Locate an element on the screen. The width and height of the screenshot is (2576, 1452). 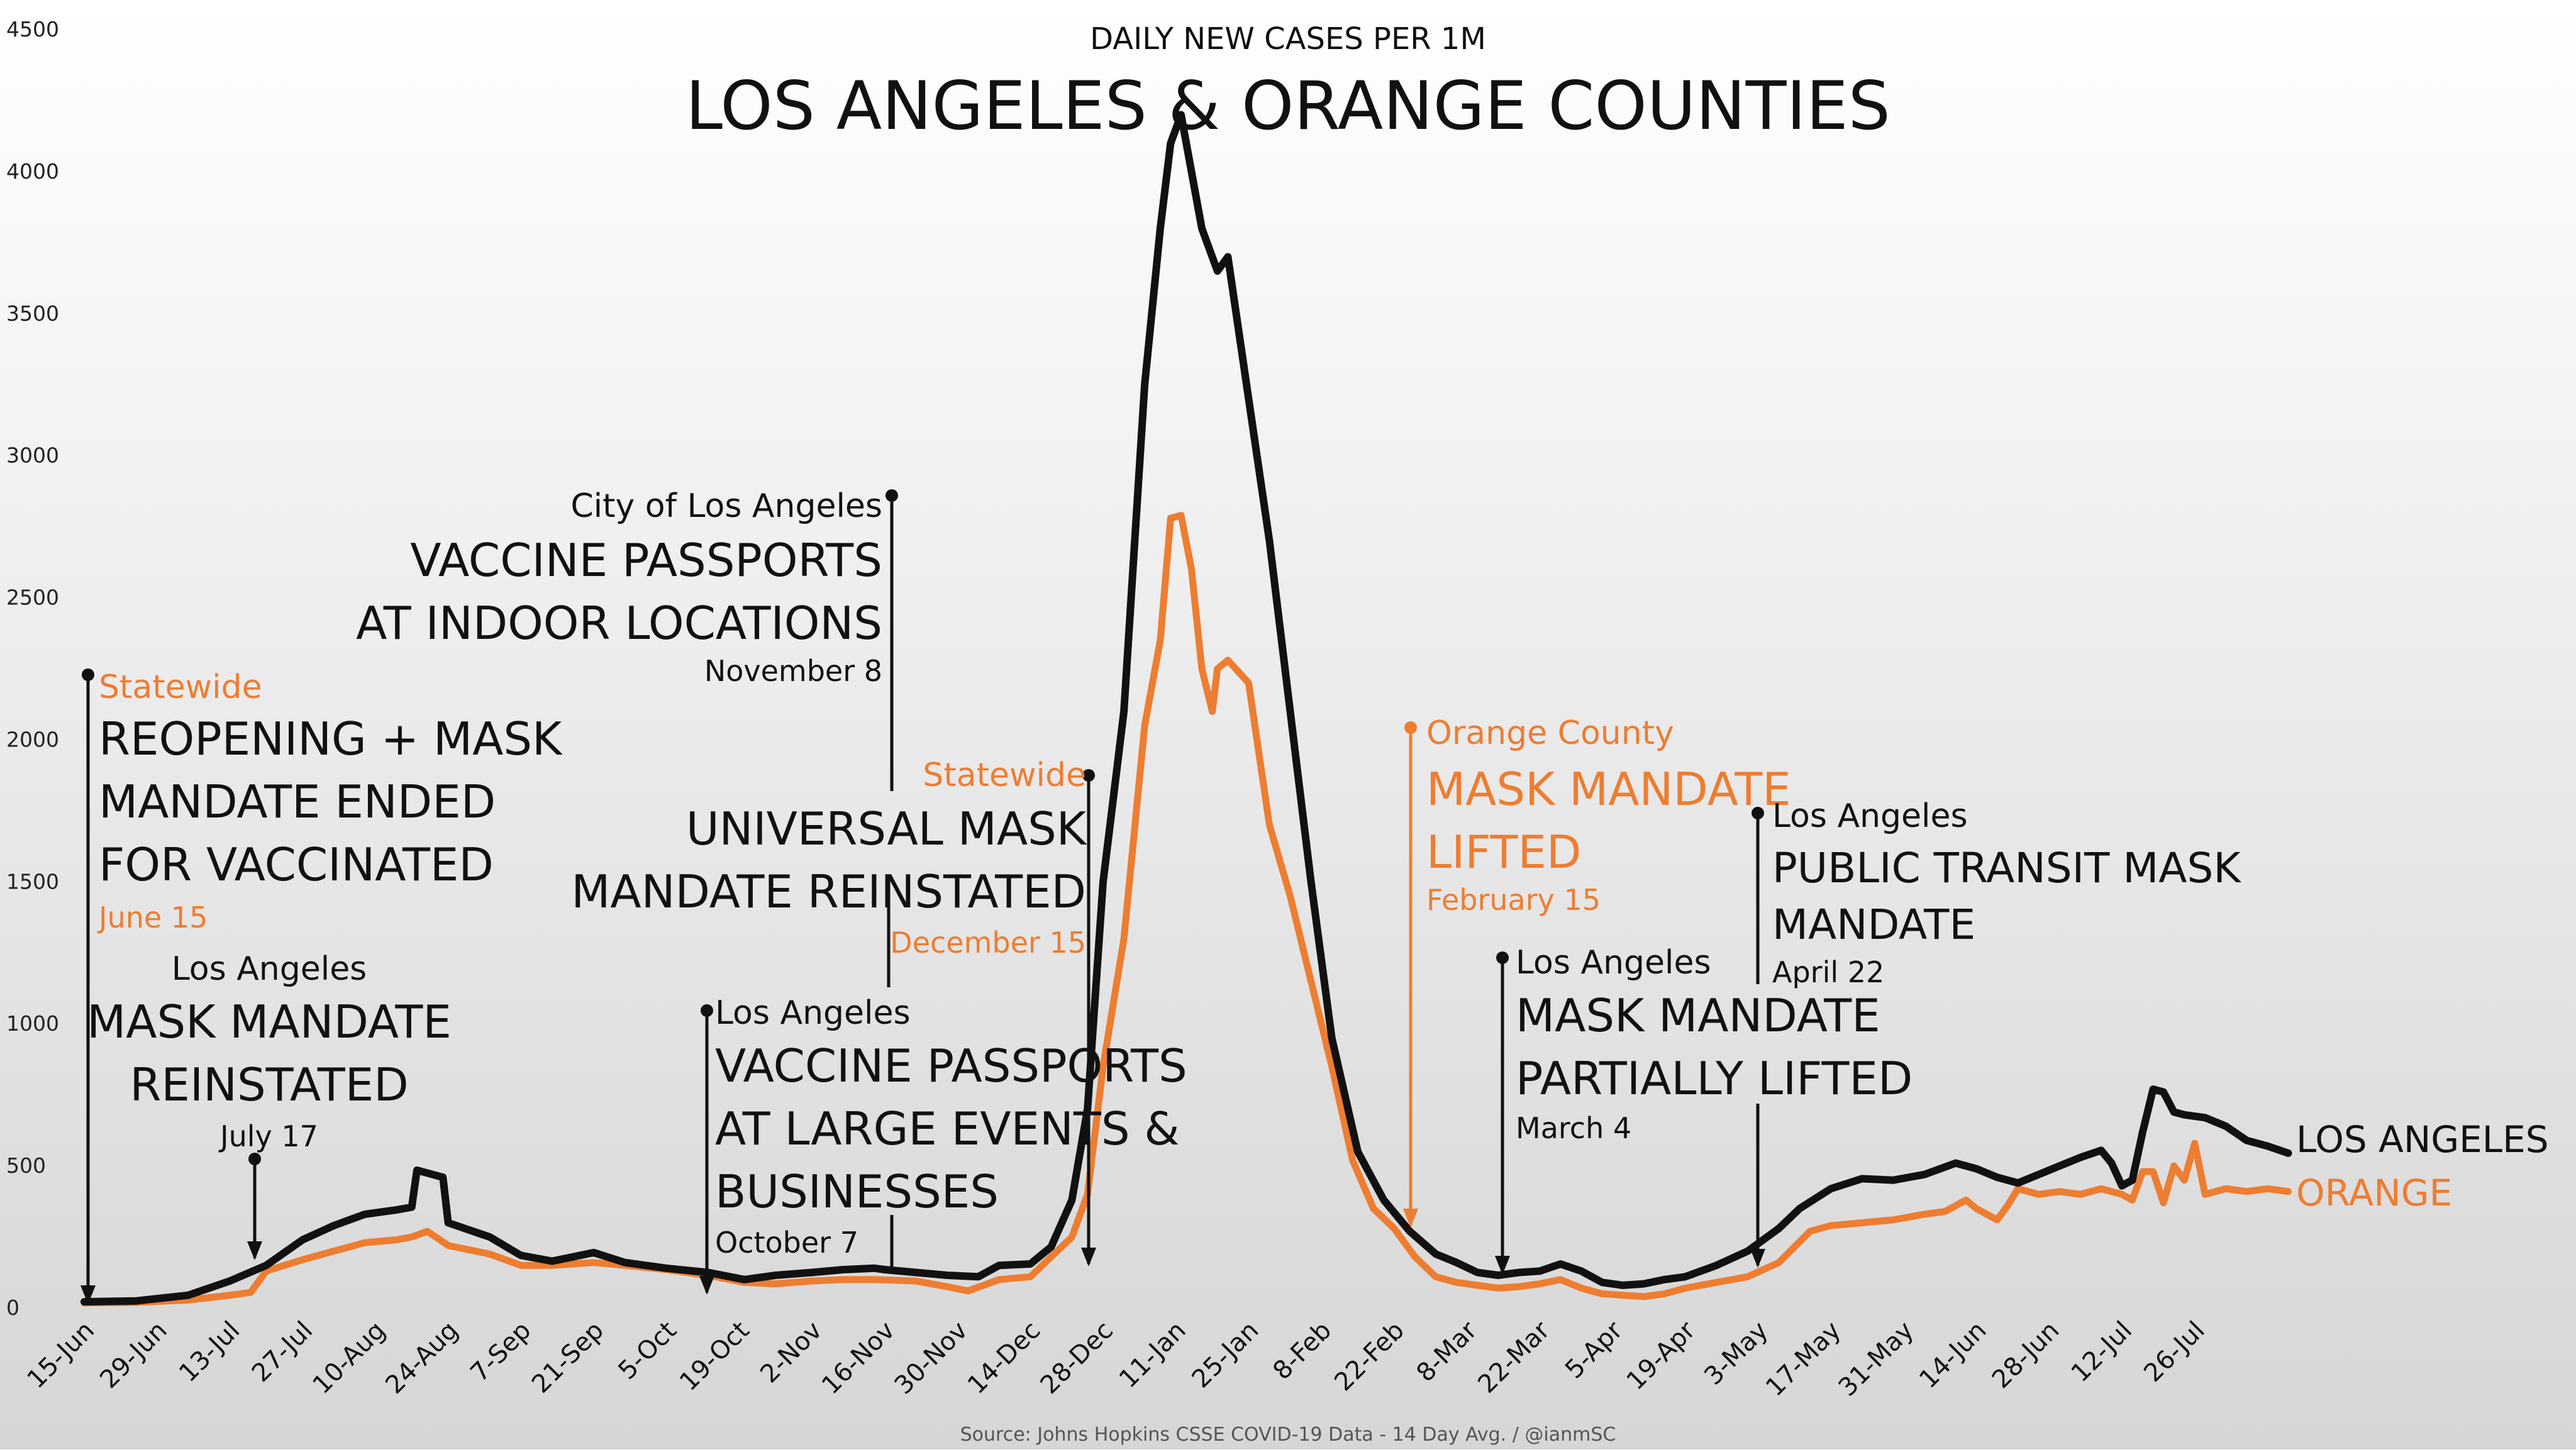
y-tick-label: 3500 is located at coordinates (32, 313).